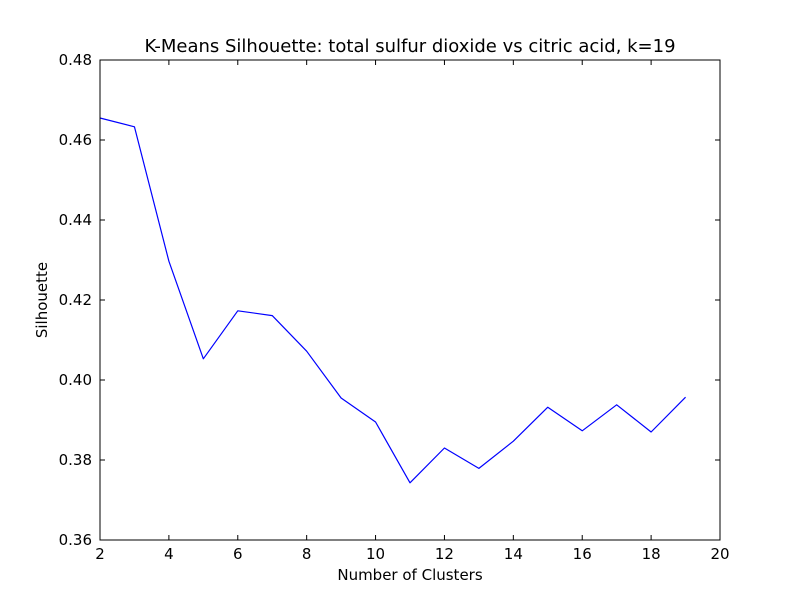 Image resolution: width=800 pixels, height=600 pixels. I want to click on x-tick-label-14: 14, so click(513, 554).